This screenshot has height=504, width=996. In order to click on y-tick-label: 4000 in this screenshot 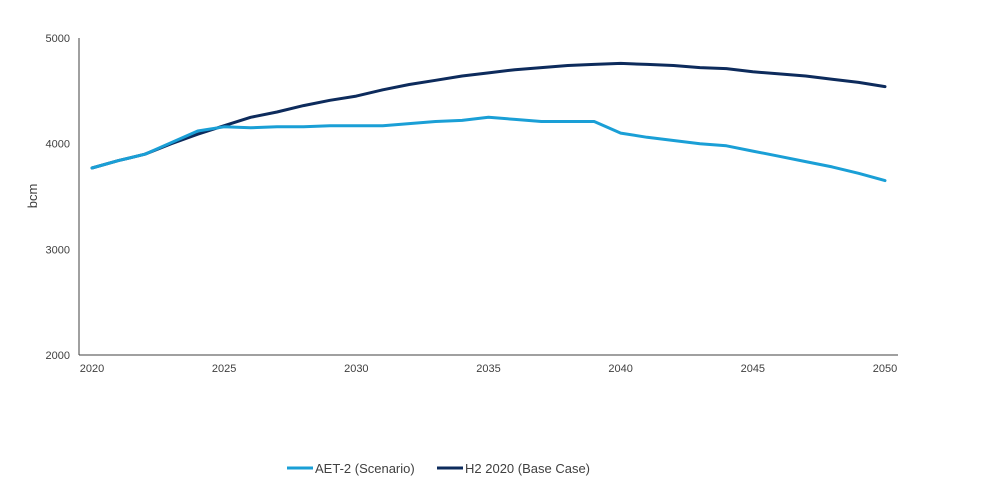, I will do `click(58, 145)`.